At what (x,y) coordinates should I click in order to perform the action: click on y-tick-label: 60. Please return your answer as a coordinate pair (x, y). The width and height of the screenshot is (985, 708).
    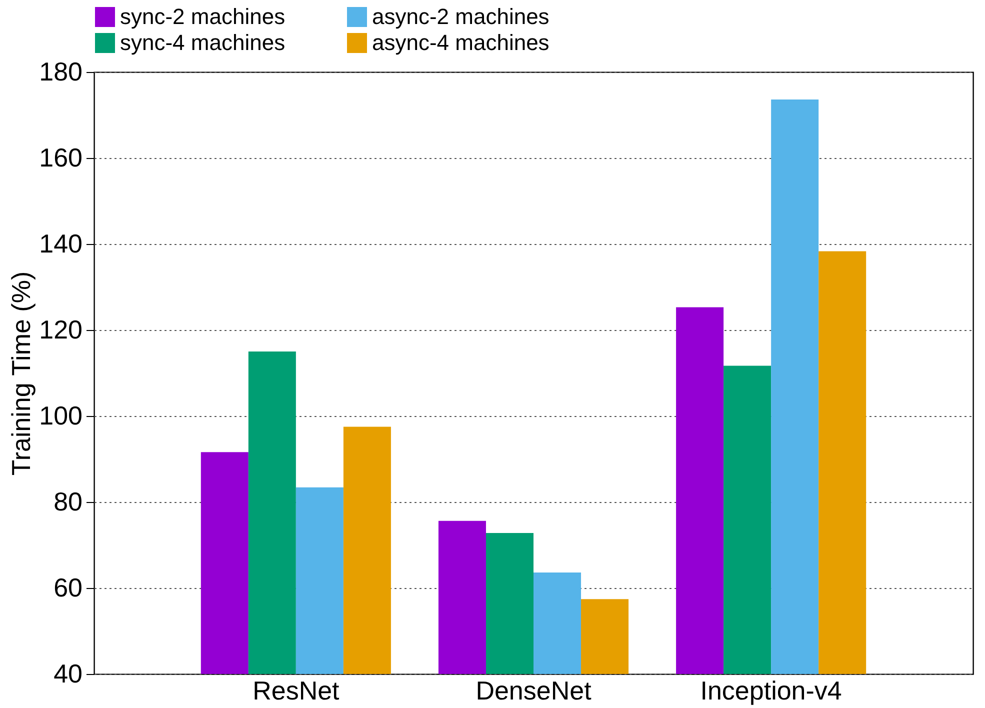
    Looking at the image, I should click on (68, 587).